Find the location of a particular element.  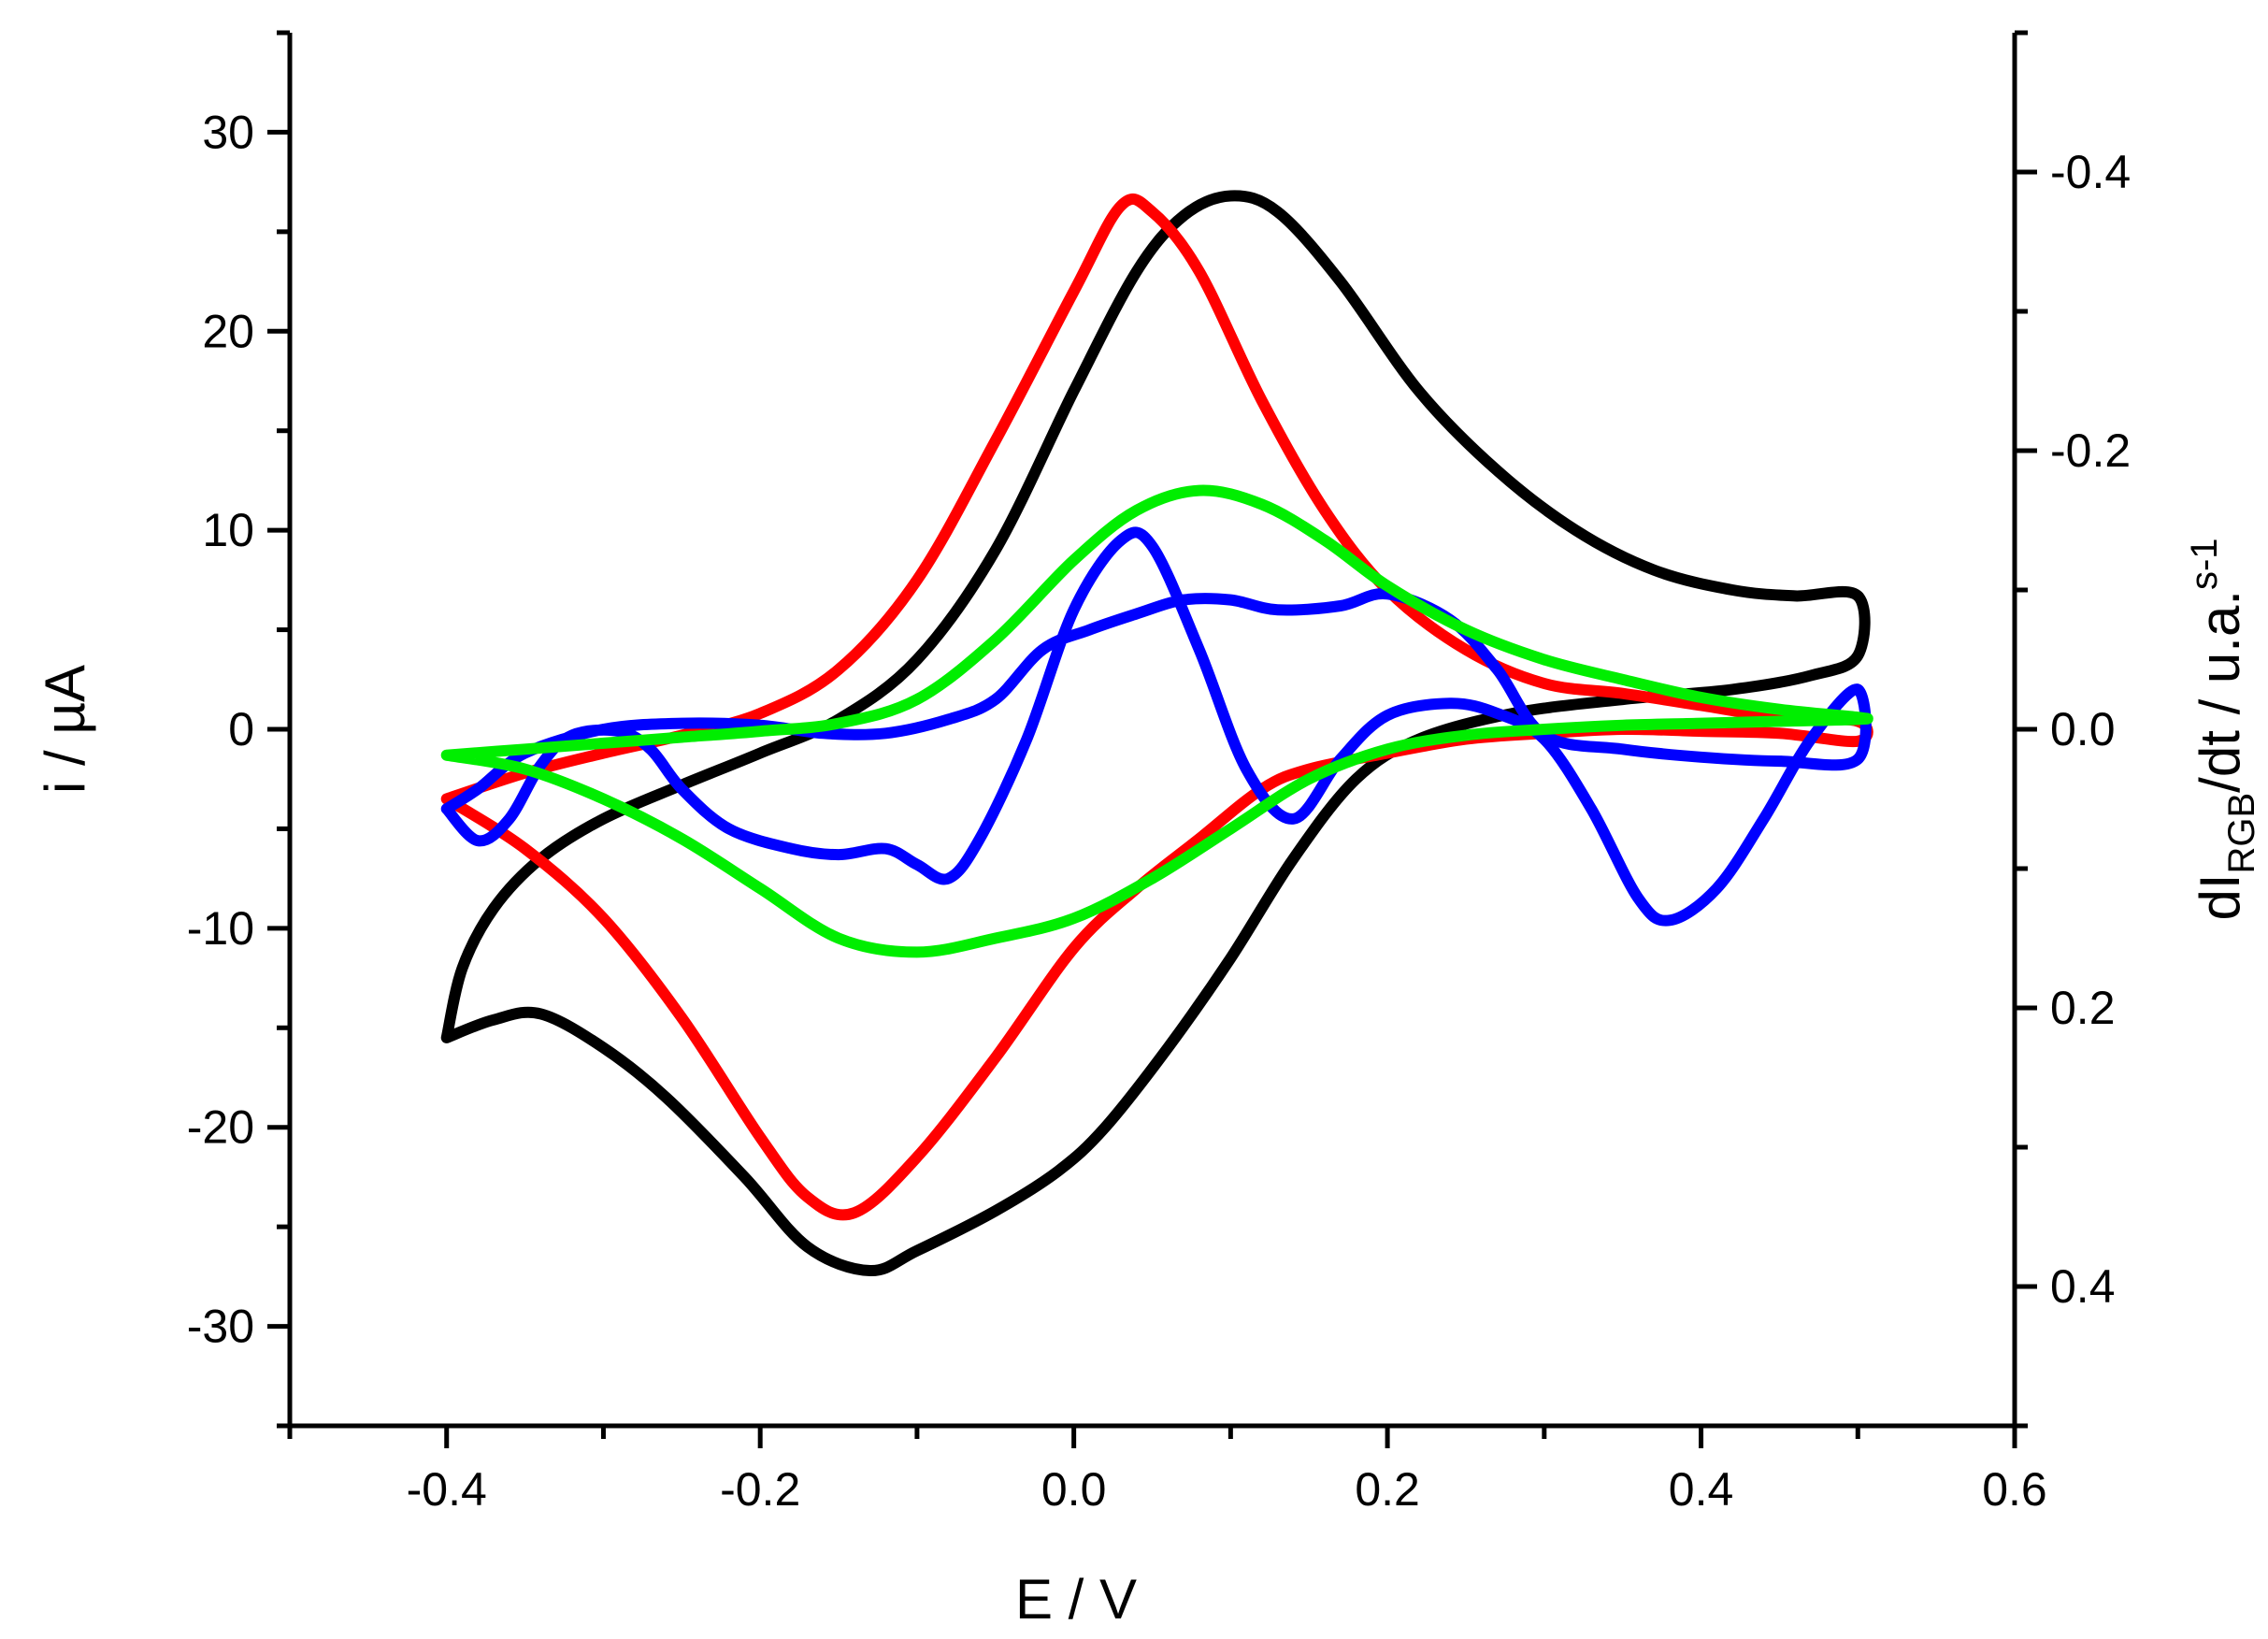

y-right-tick-label: 0.2 is located at coordinates (2083, 1008).